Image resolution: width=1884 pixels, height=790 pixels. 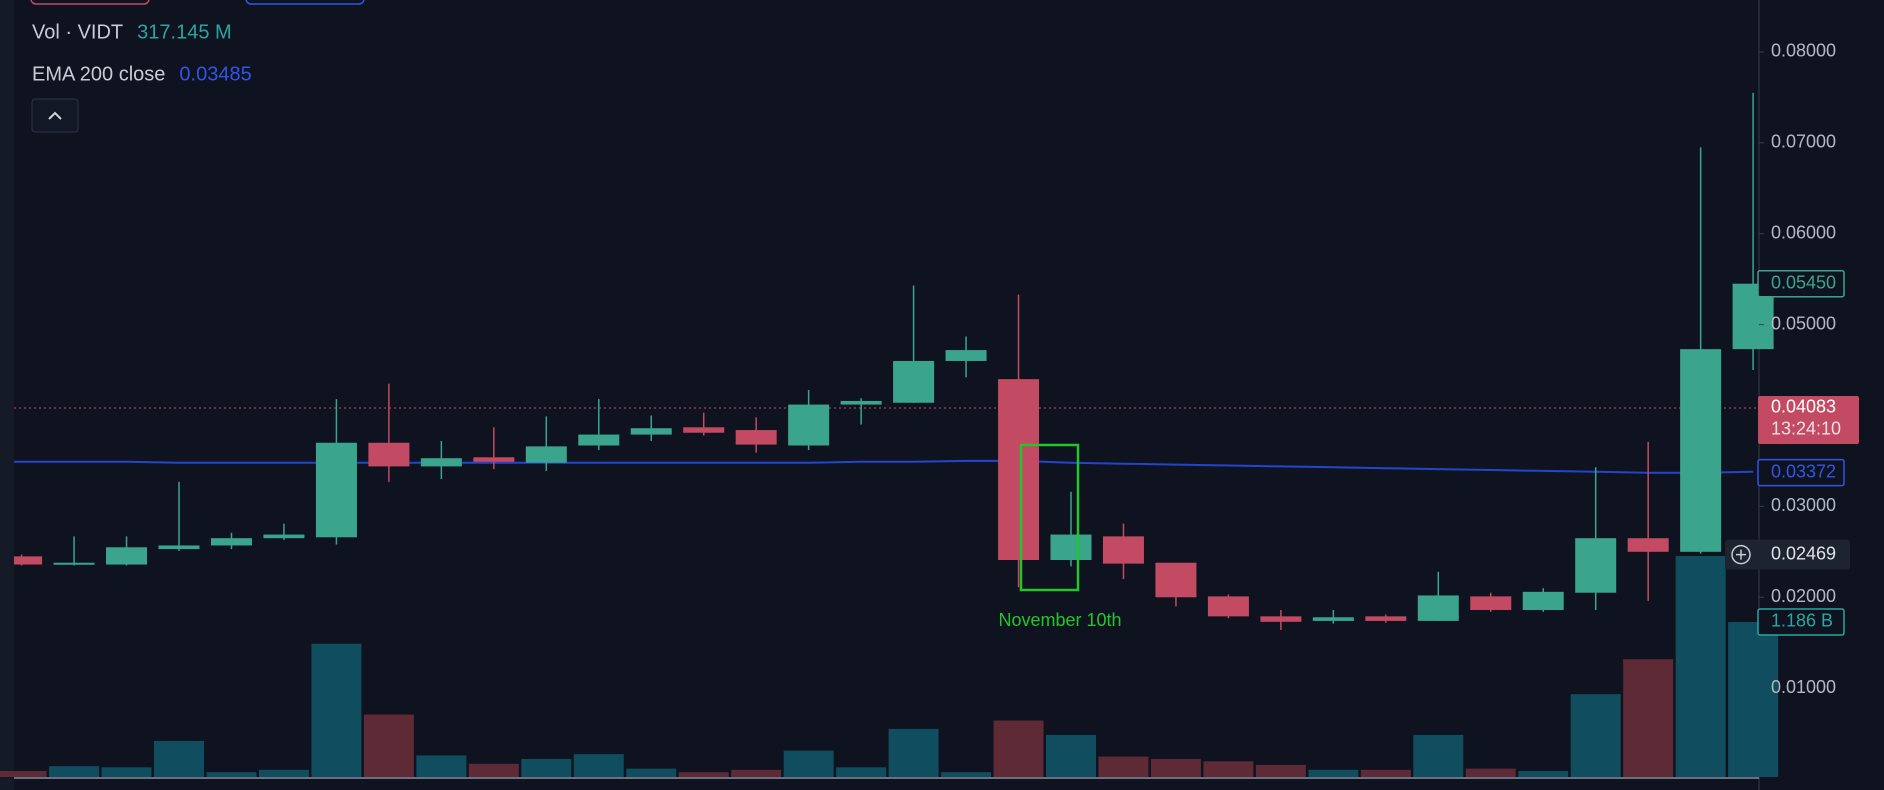 I want to click on legend-name: Vol · VIDT, so click(x=77, y=32).